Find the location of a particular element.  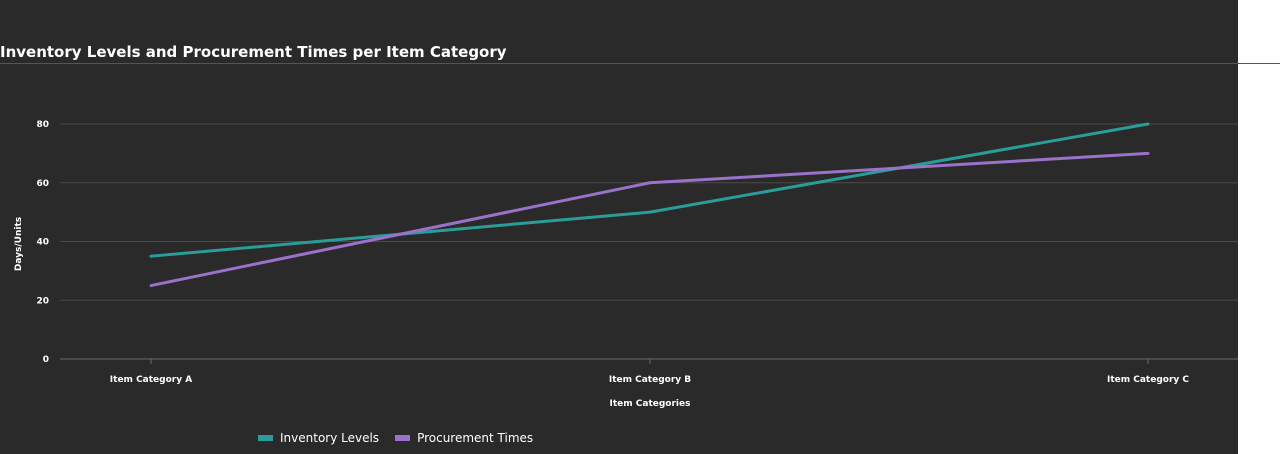

legend-item-inventory-levels: Inventory Levels is located at coordinates (318, 438).